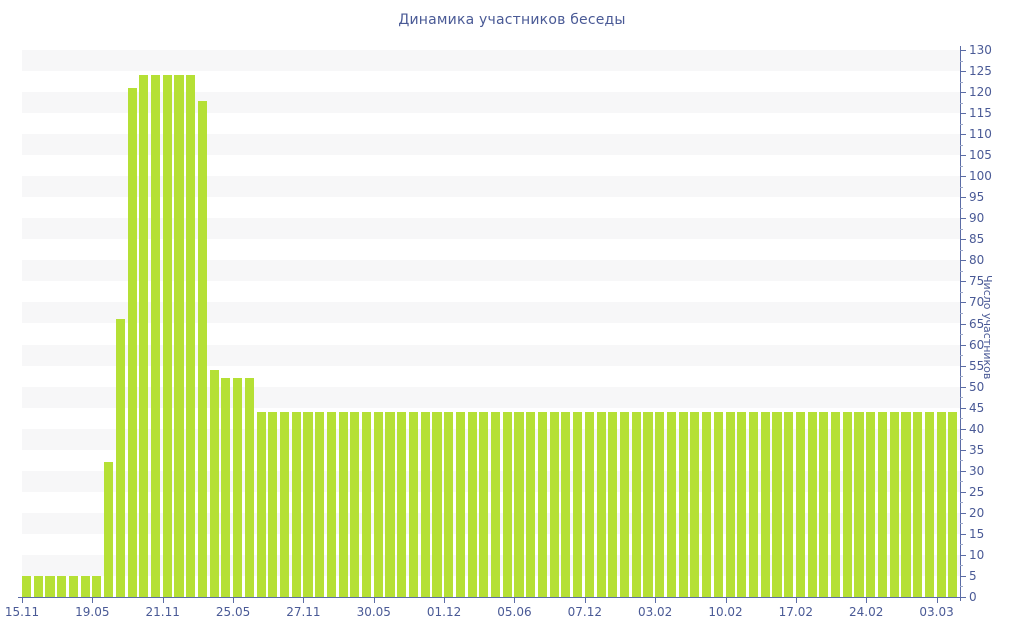 The height and width of the screenshot is (640, 1024). I want to click on x-tick-label: 10.02, so click(725, 612).